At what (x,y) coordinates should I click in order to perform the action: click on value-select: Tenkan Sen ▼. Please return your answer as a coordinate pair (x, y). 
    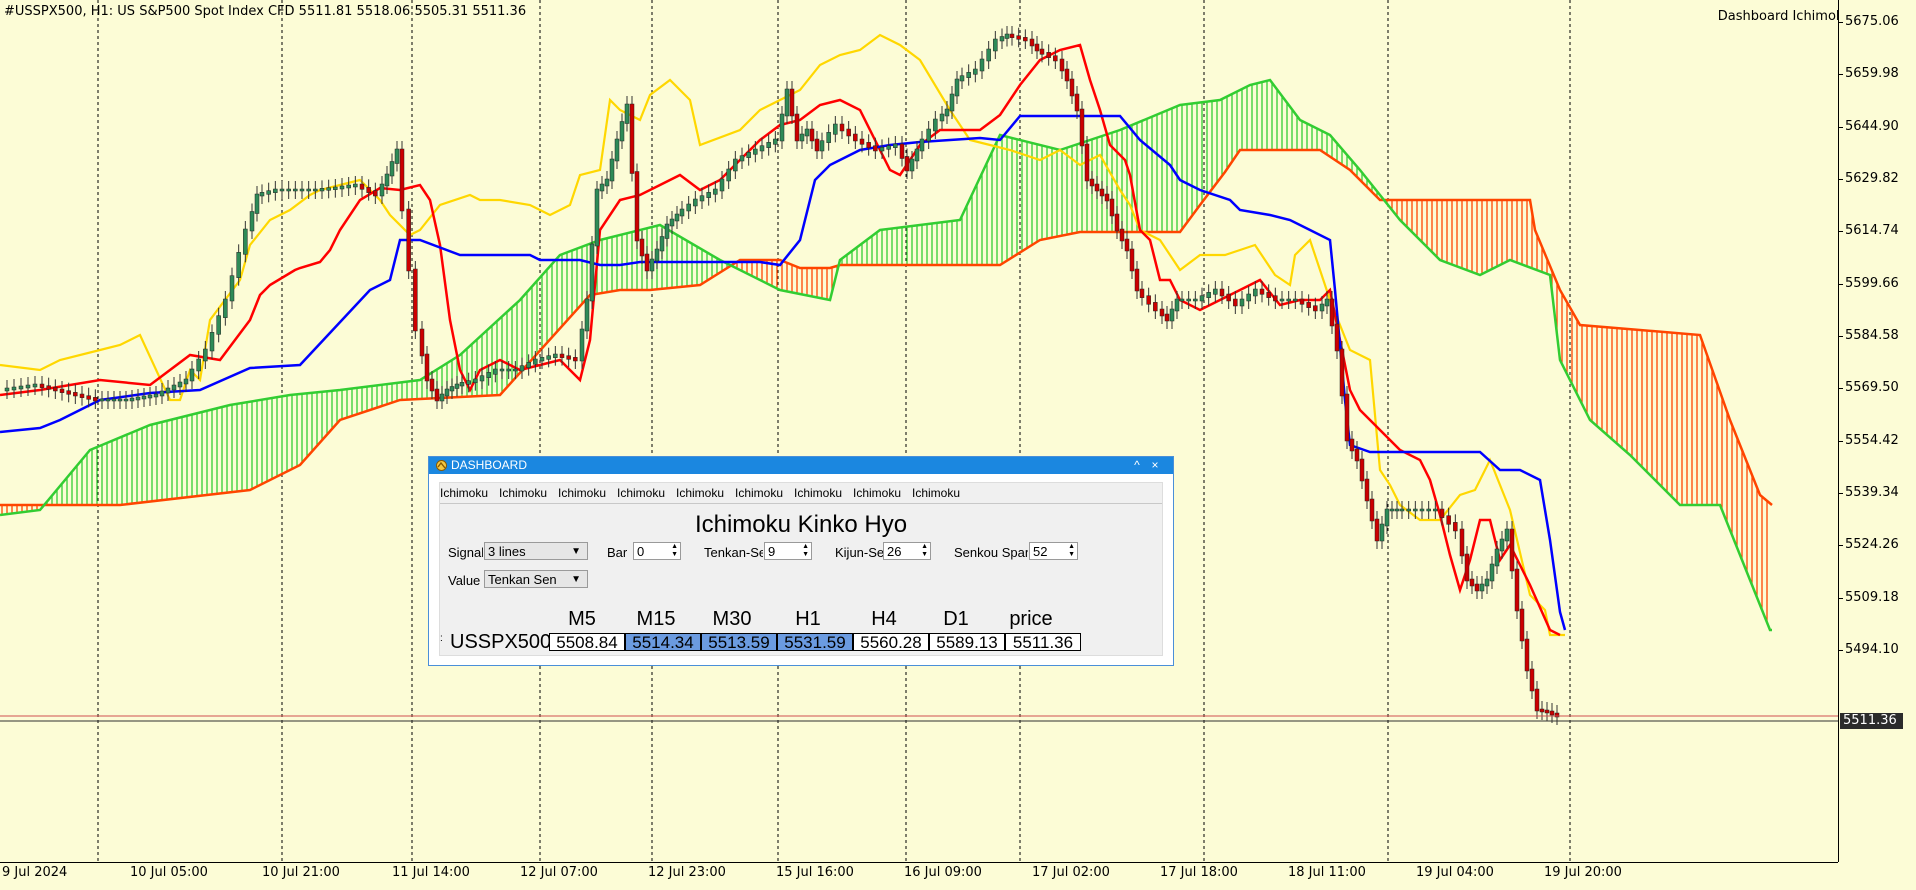
    Looking at the image, I should click on (536, 579).